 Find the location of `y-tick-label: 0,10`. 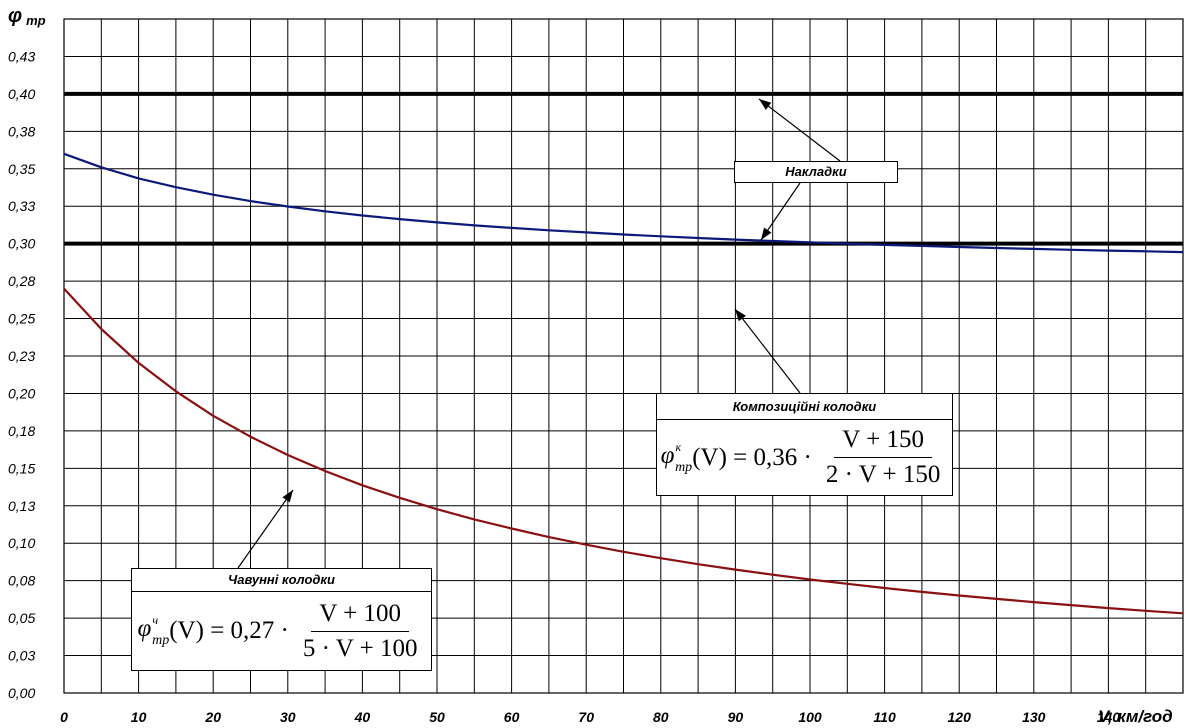

y-tick-label: 0,10 is located at coordinates (21, 543).